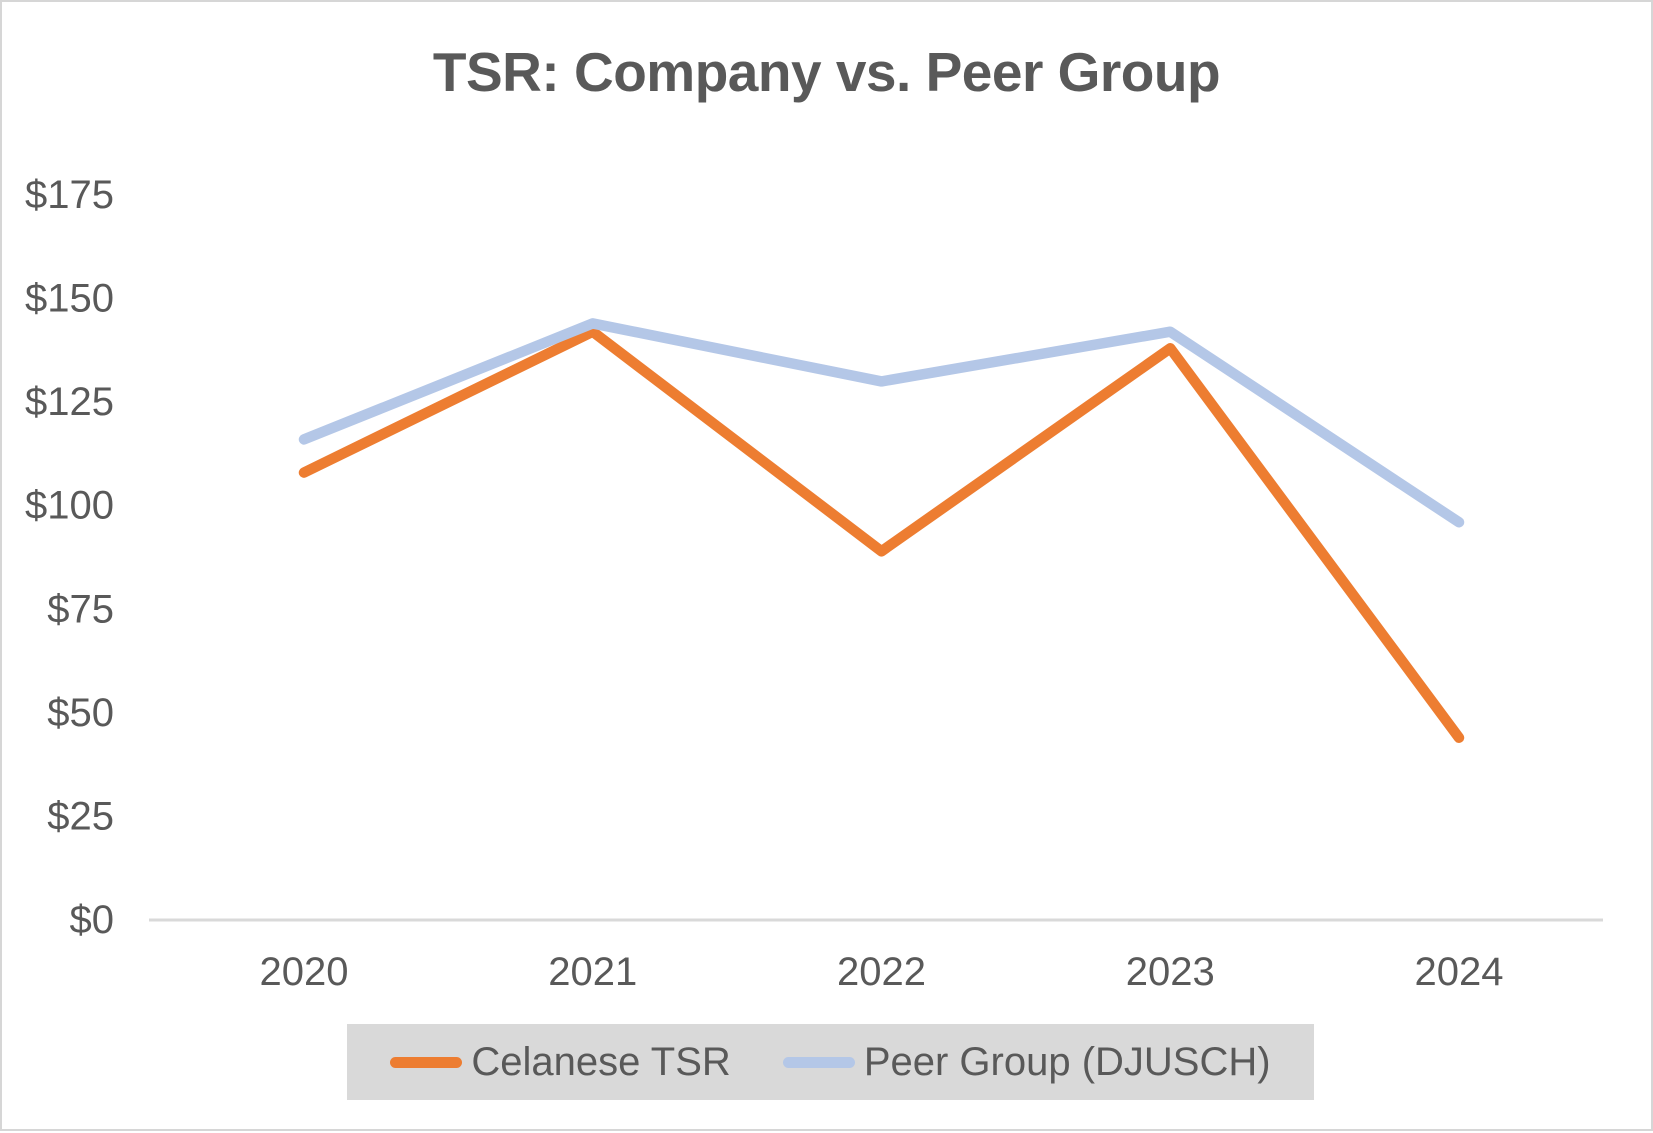  I want to click on y-axis-tick-label: $25, so click(80, 816).